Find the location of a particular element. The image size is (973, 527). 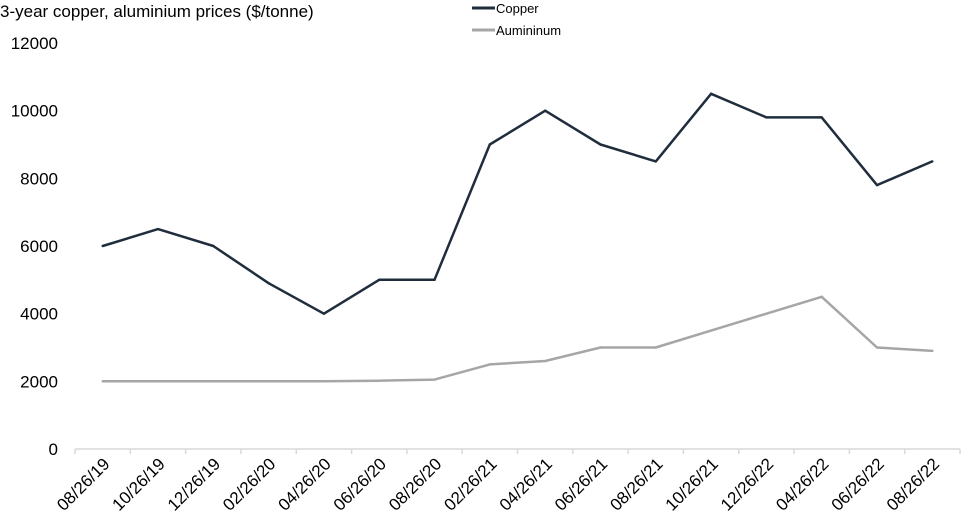

x-tick-label: 02/26/20 is located at coordinates (249, 484).